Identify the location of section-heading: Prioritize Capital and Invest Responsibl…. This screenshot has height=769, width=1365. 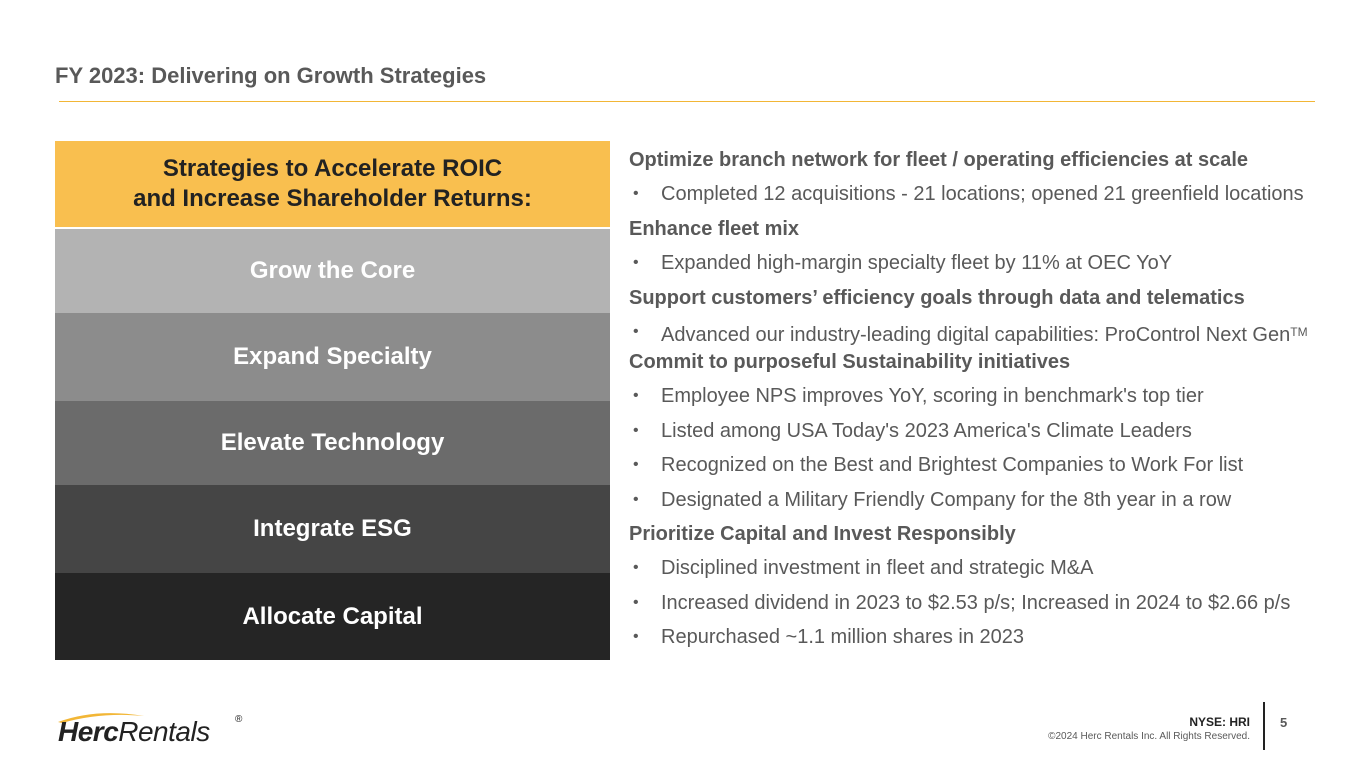
(822, 533).